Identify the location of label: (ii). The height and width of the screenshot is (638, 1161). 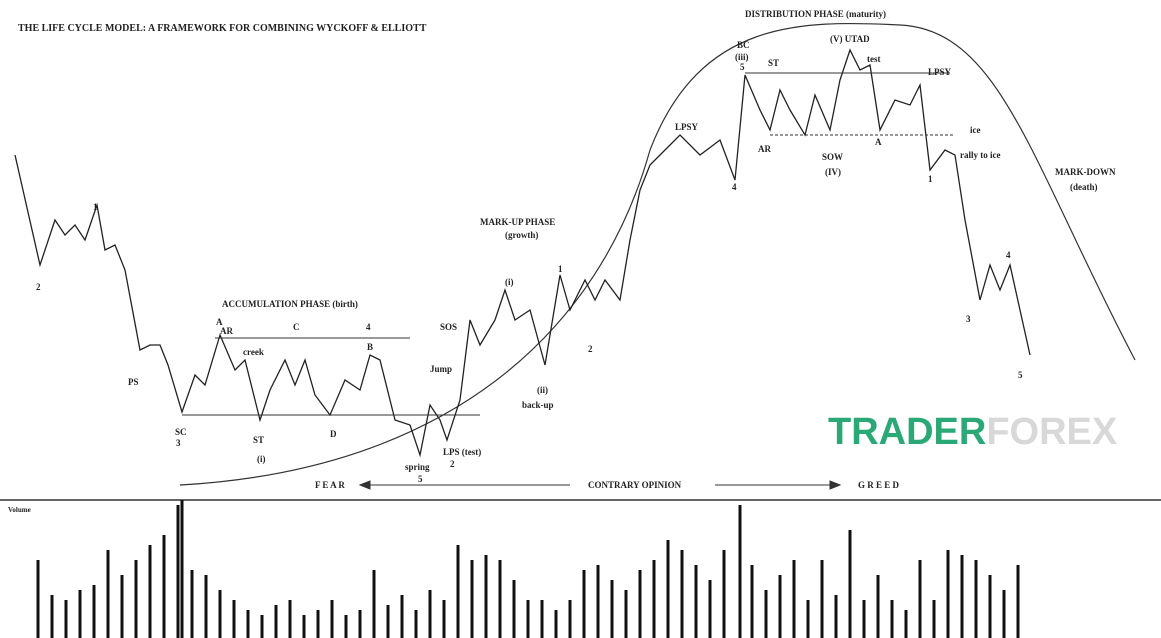
(542, 390).